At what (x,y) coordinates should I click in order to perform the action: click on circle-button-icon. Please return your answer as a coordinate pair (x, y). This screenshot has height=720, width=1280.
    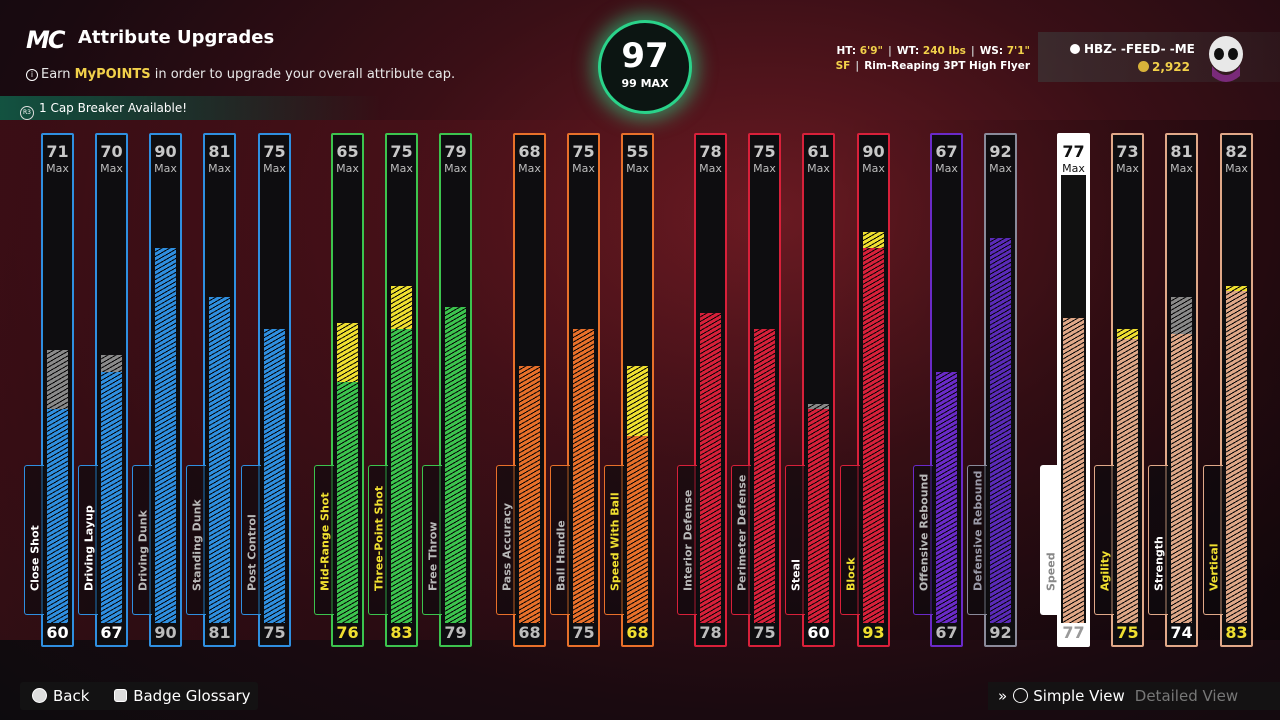
    Looking at the image, I should click on (39, 695).